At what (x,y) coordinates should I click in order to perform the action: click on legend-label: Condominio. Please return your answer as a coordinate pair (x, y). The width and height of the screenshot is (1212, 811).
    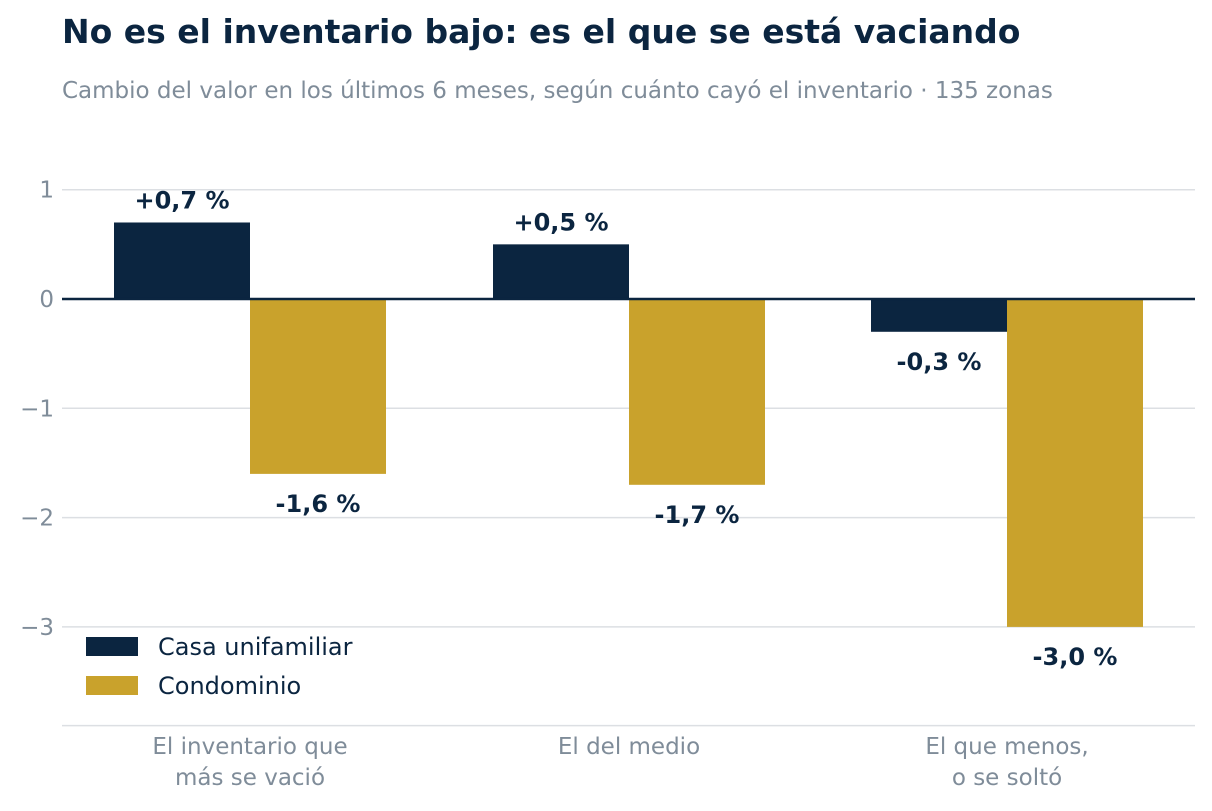
    Looking at the image, I should click on (229, 686).